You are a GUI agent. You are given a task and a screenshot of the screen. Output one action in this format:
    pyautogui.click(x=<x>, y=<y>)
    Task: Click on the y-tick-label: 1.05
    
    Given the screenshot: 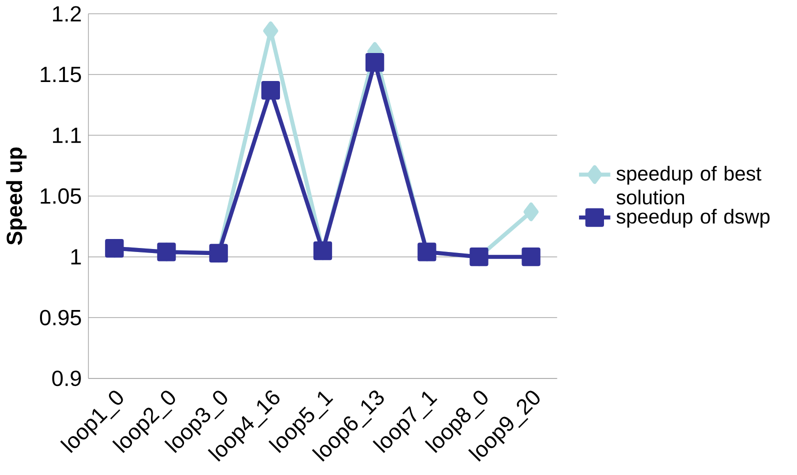 What is the action you would take?
    pyautogui.click(x=60, y=196)
    